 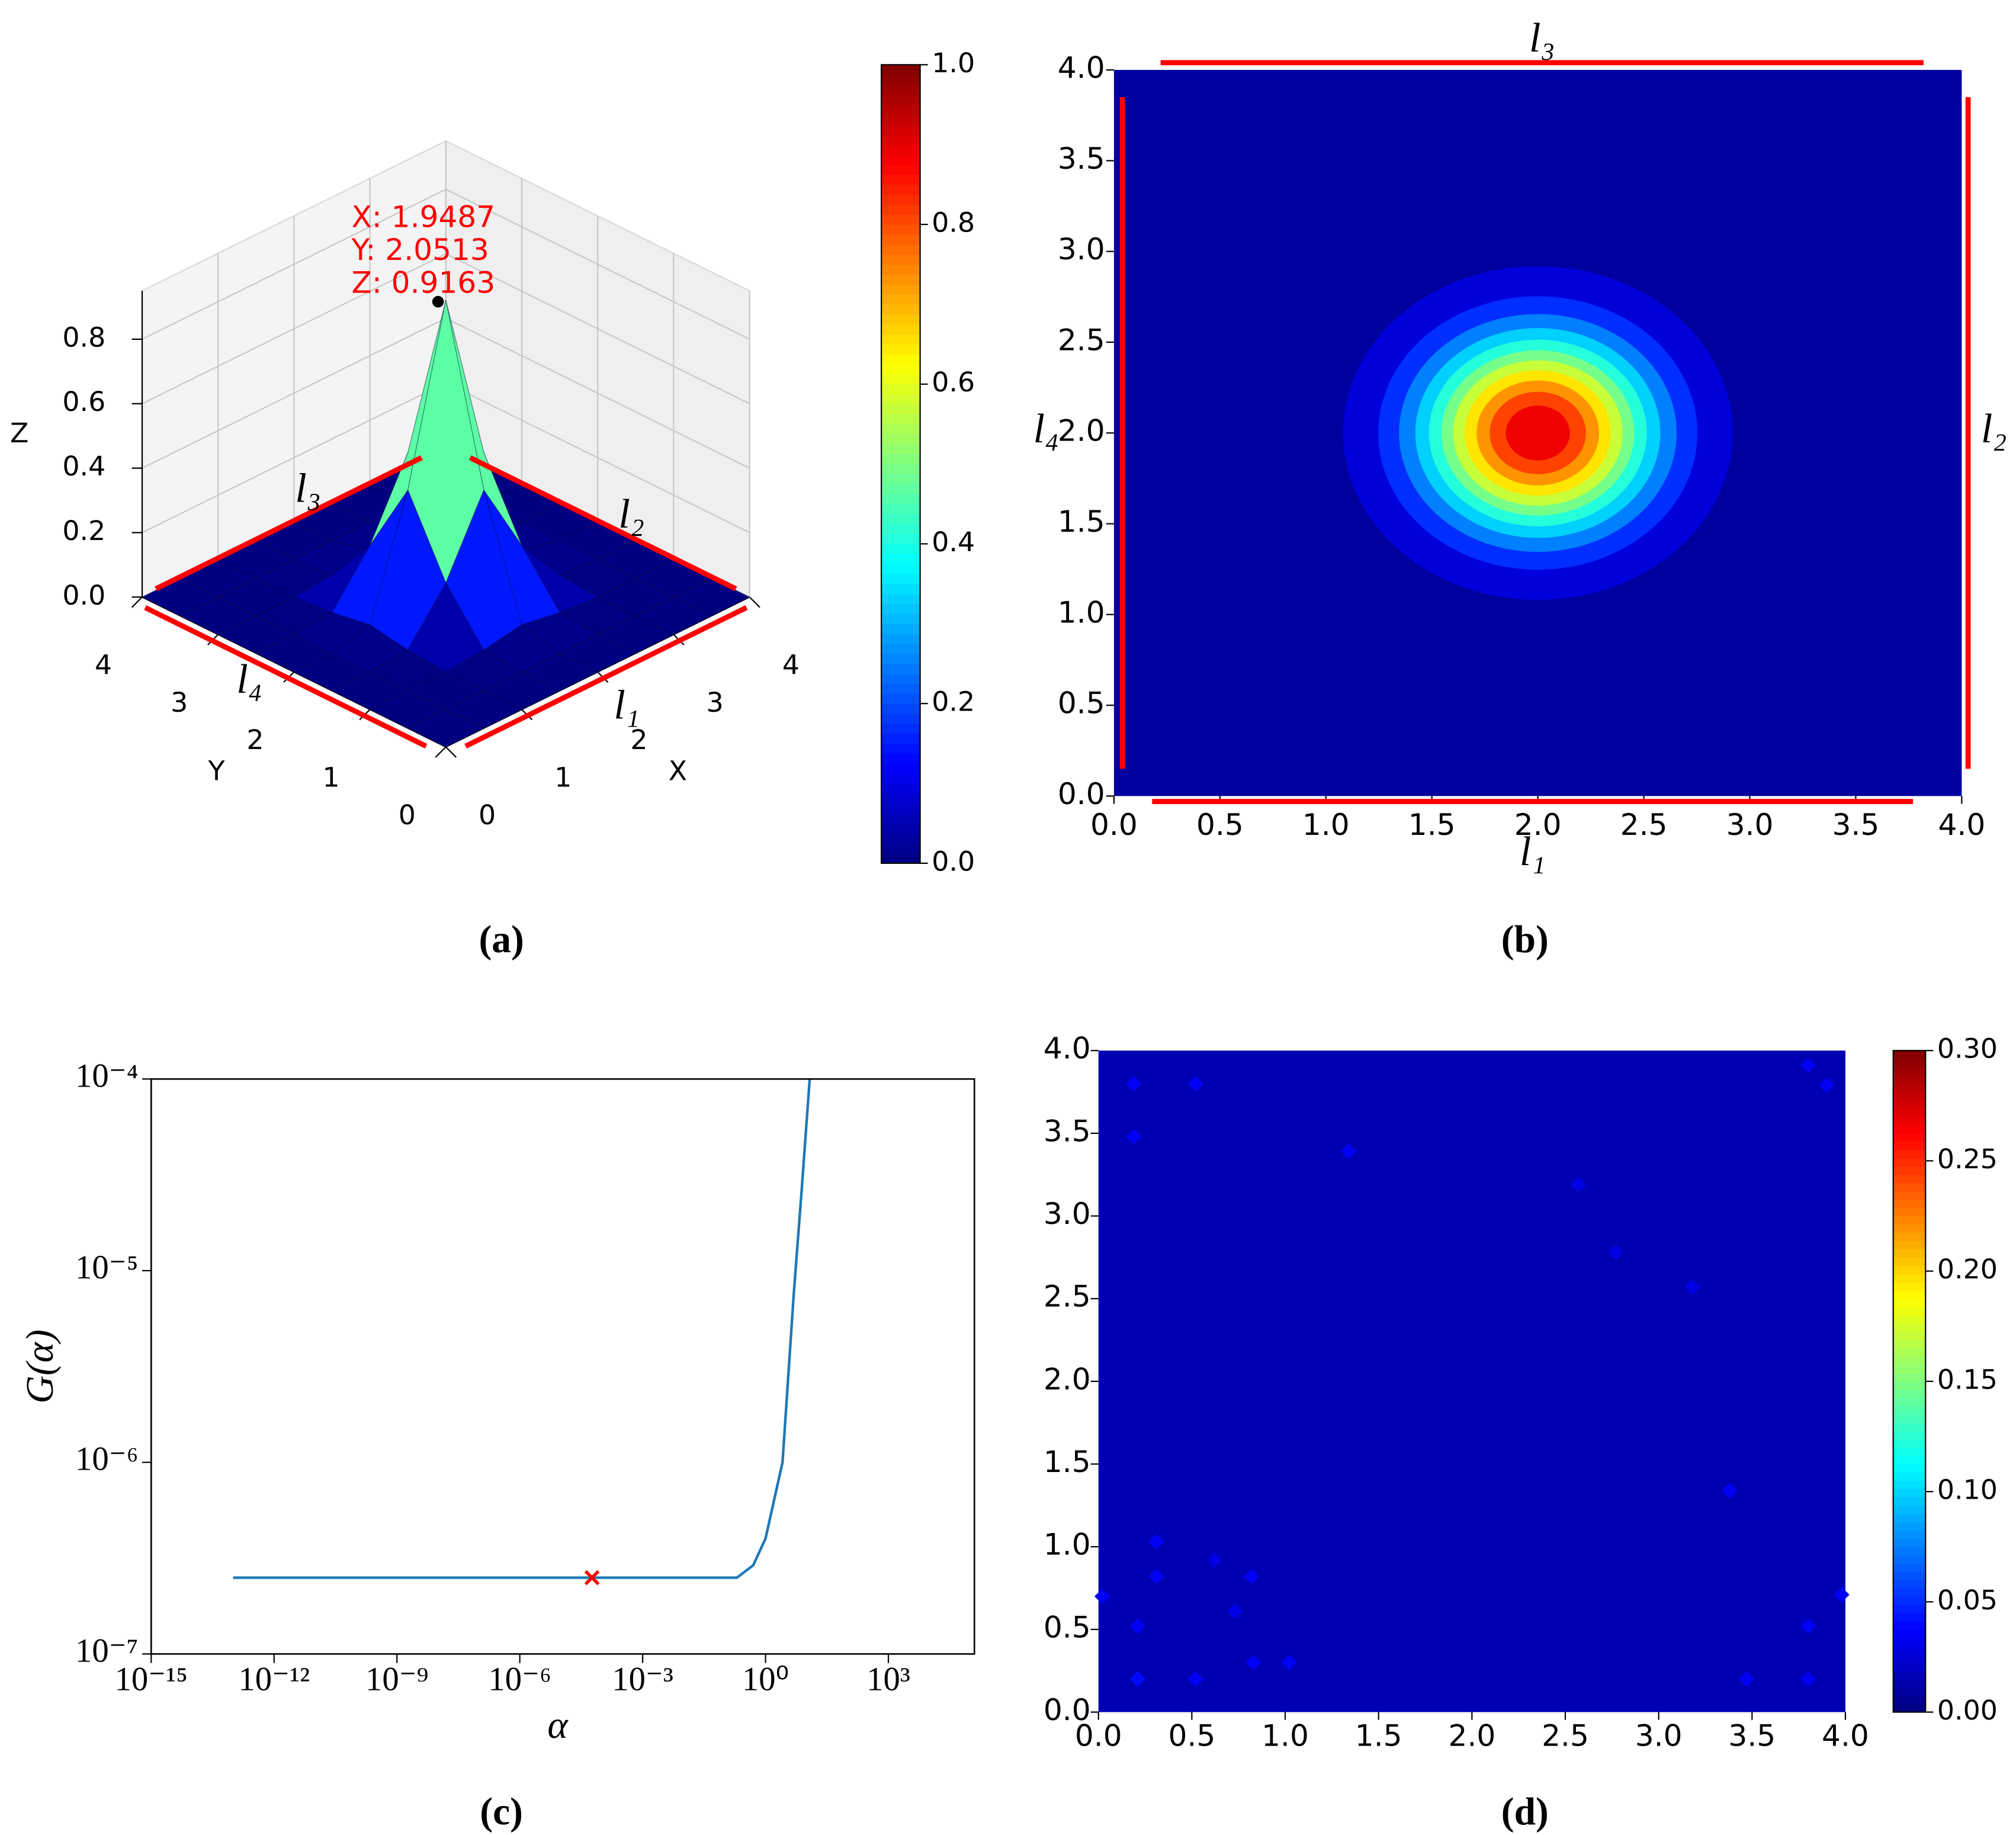 I want to click on x-tick-label: 0.5, so click(x=1191, y=1736).